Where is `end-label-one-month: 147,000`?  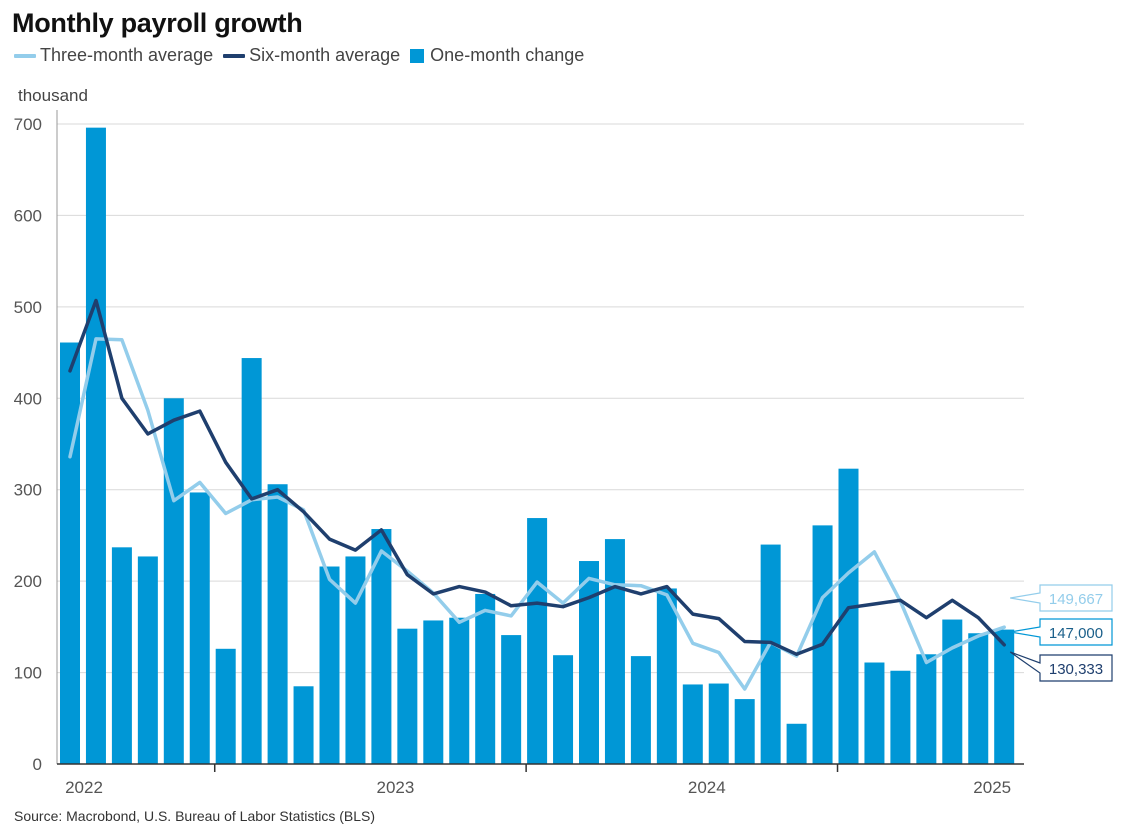
end-label-one-month: 147,000 is located at coordinates (1061, 632).